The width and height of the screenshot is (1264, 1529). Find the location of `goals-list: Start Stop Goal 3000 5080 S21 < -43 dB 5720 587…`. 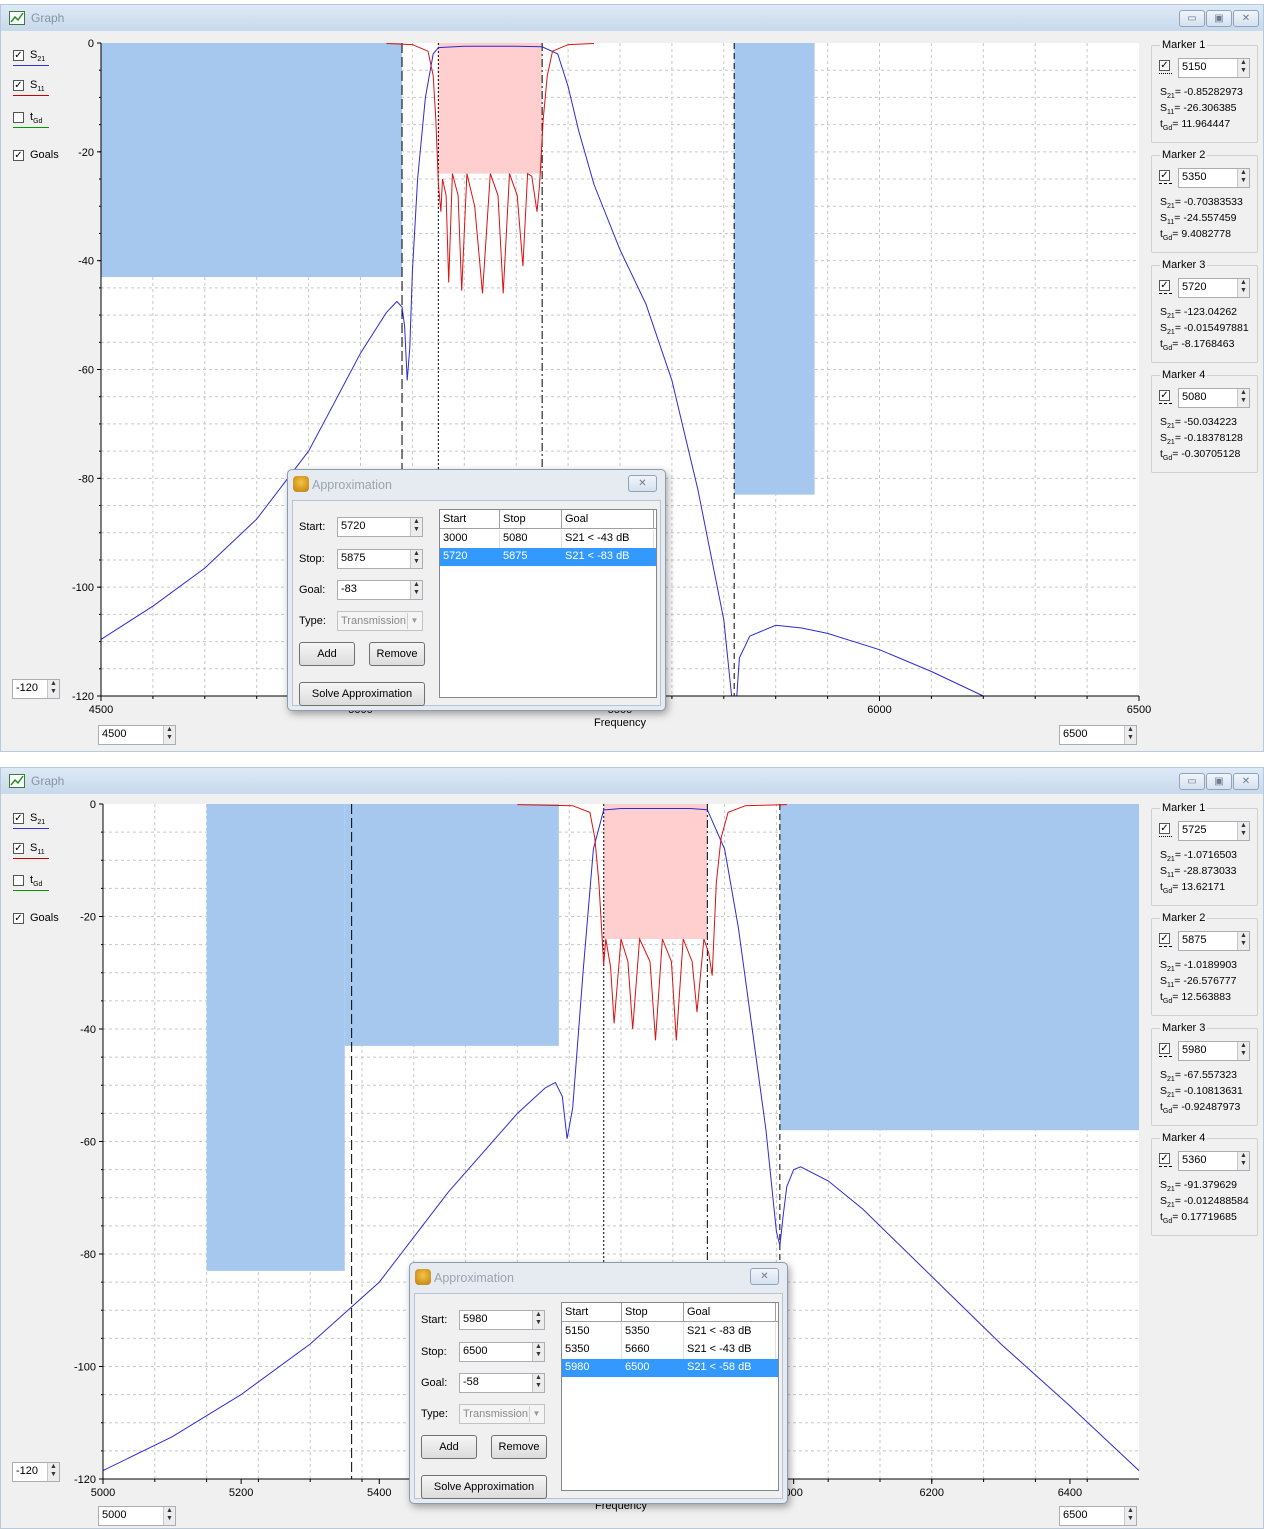

goals-list: Start Stop Goal 3000 5080 S21 < -43 dB 5720 587… is located at coordinates (548, 603).